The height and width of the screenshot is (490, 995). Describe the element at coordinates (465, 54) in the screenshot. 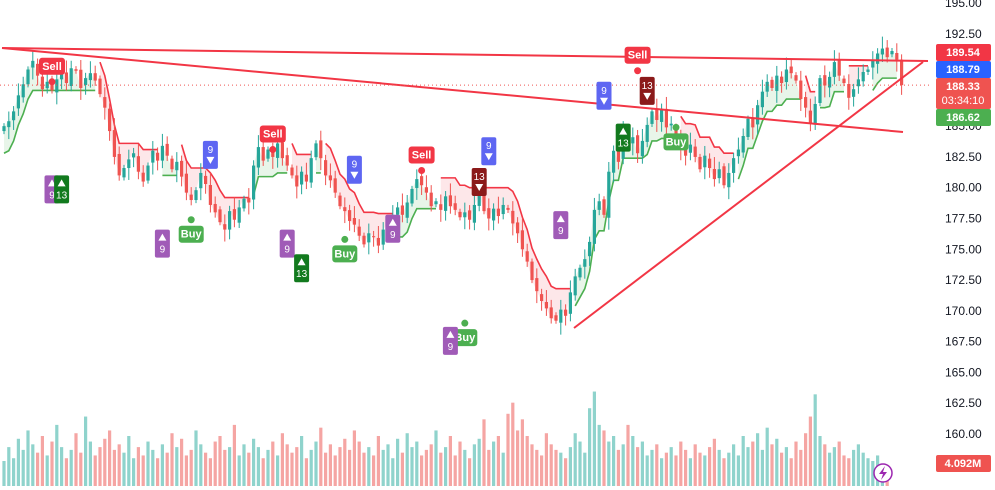

I see `upper-trendline` at that location.